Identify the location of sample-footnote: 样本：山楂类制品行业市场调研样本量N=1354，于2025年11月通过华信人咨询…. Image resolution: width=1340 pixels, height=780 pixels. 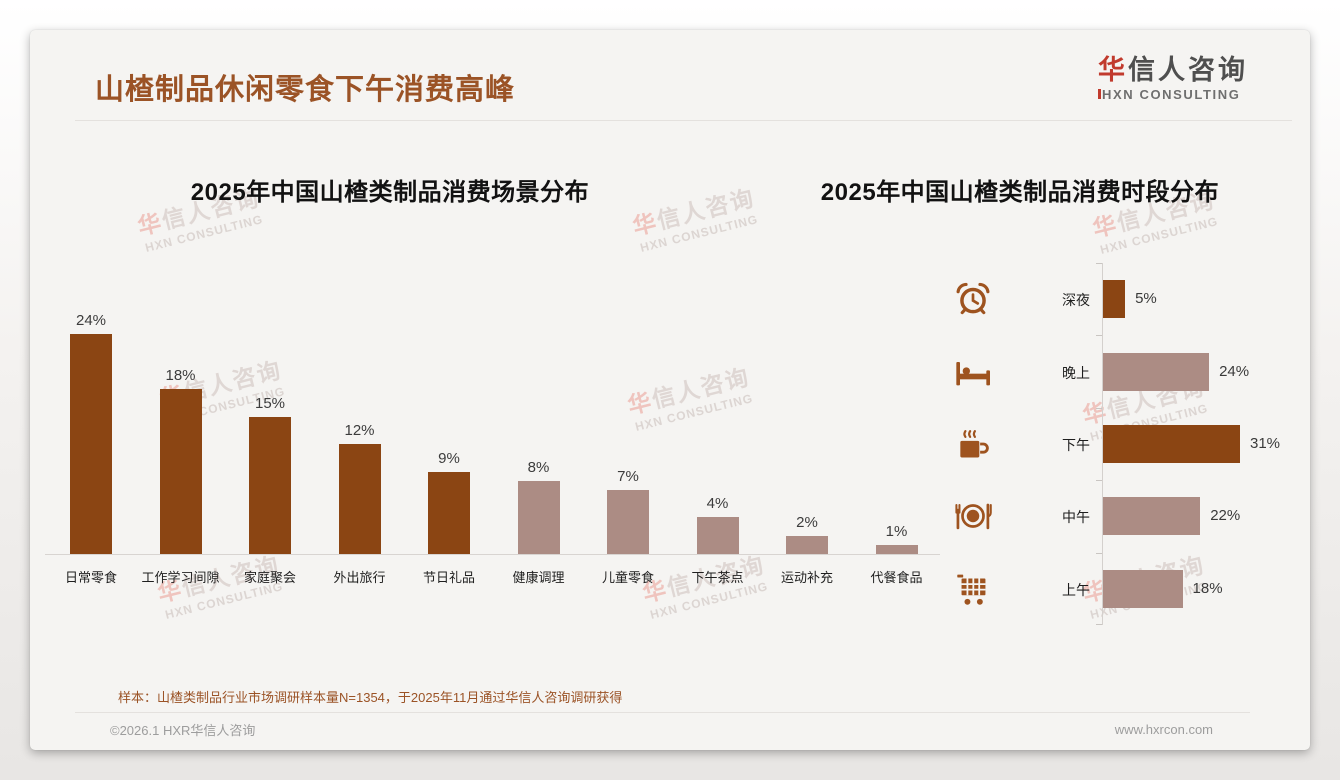
(370, 697).